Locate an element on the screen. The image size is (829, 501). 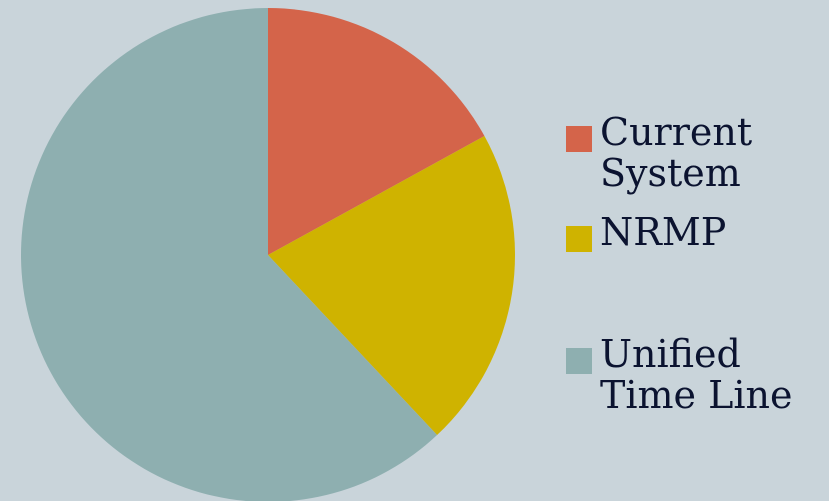
legend-label-unified-time-line: Unified Time Line is located at coordinates (696, 374).